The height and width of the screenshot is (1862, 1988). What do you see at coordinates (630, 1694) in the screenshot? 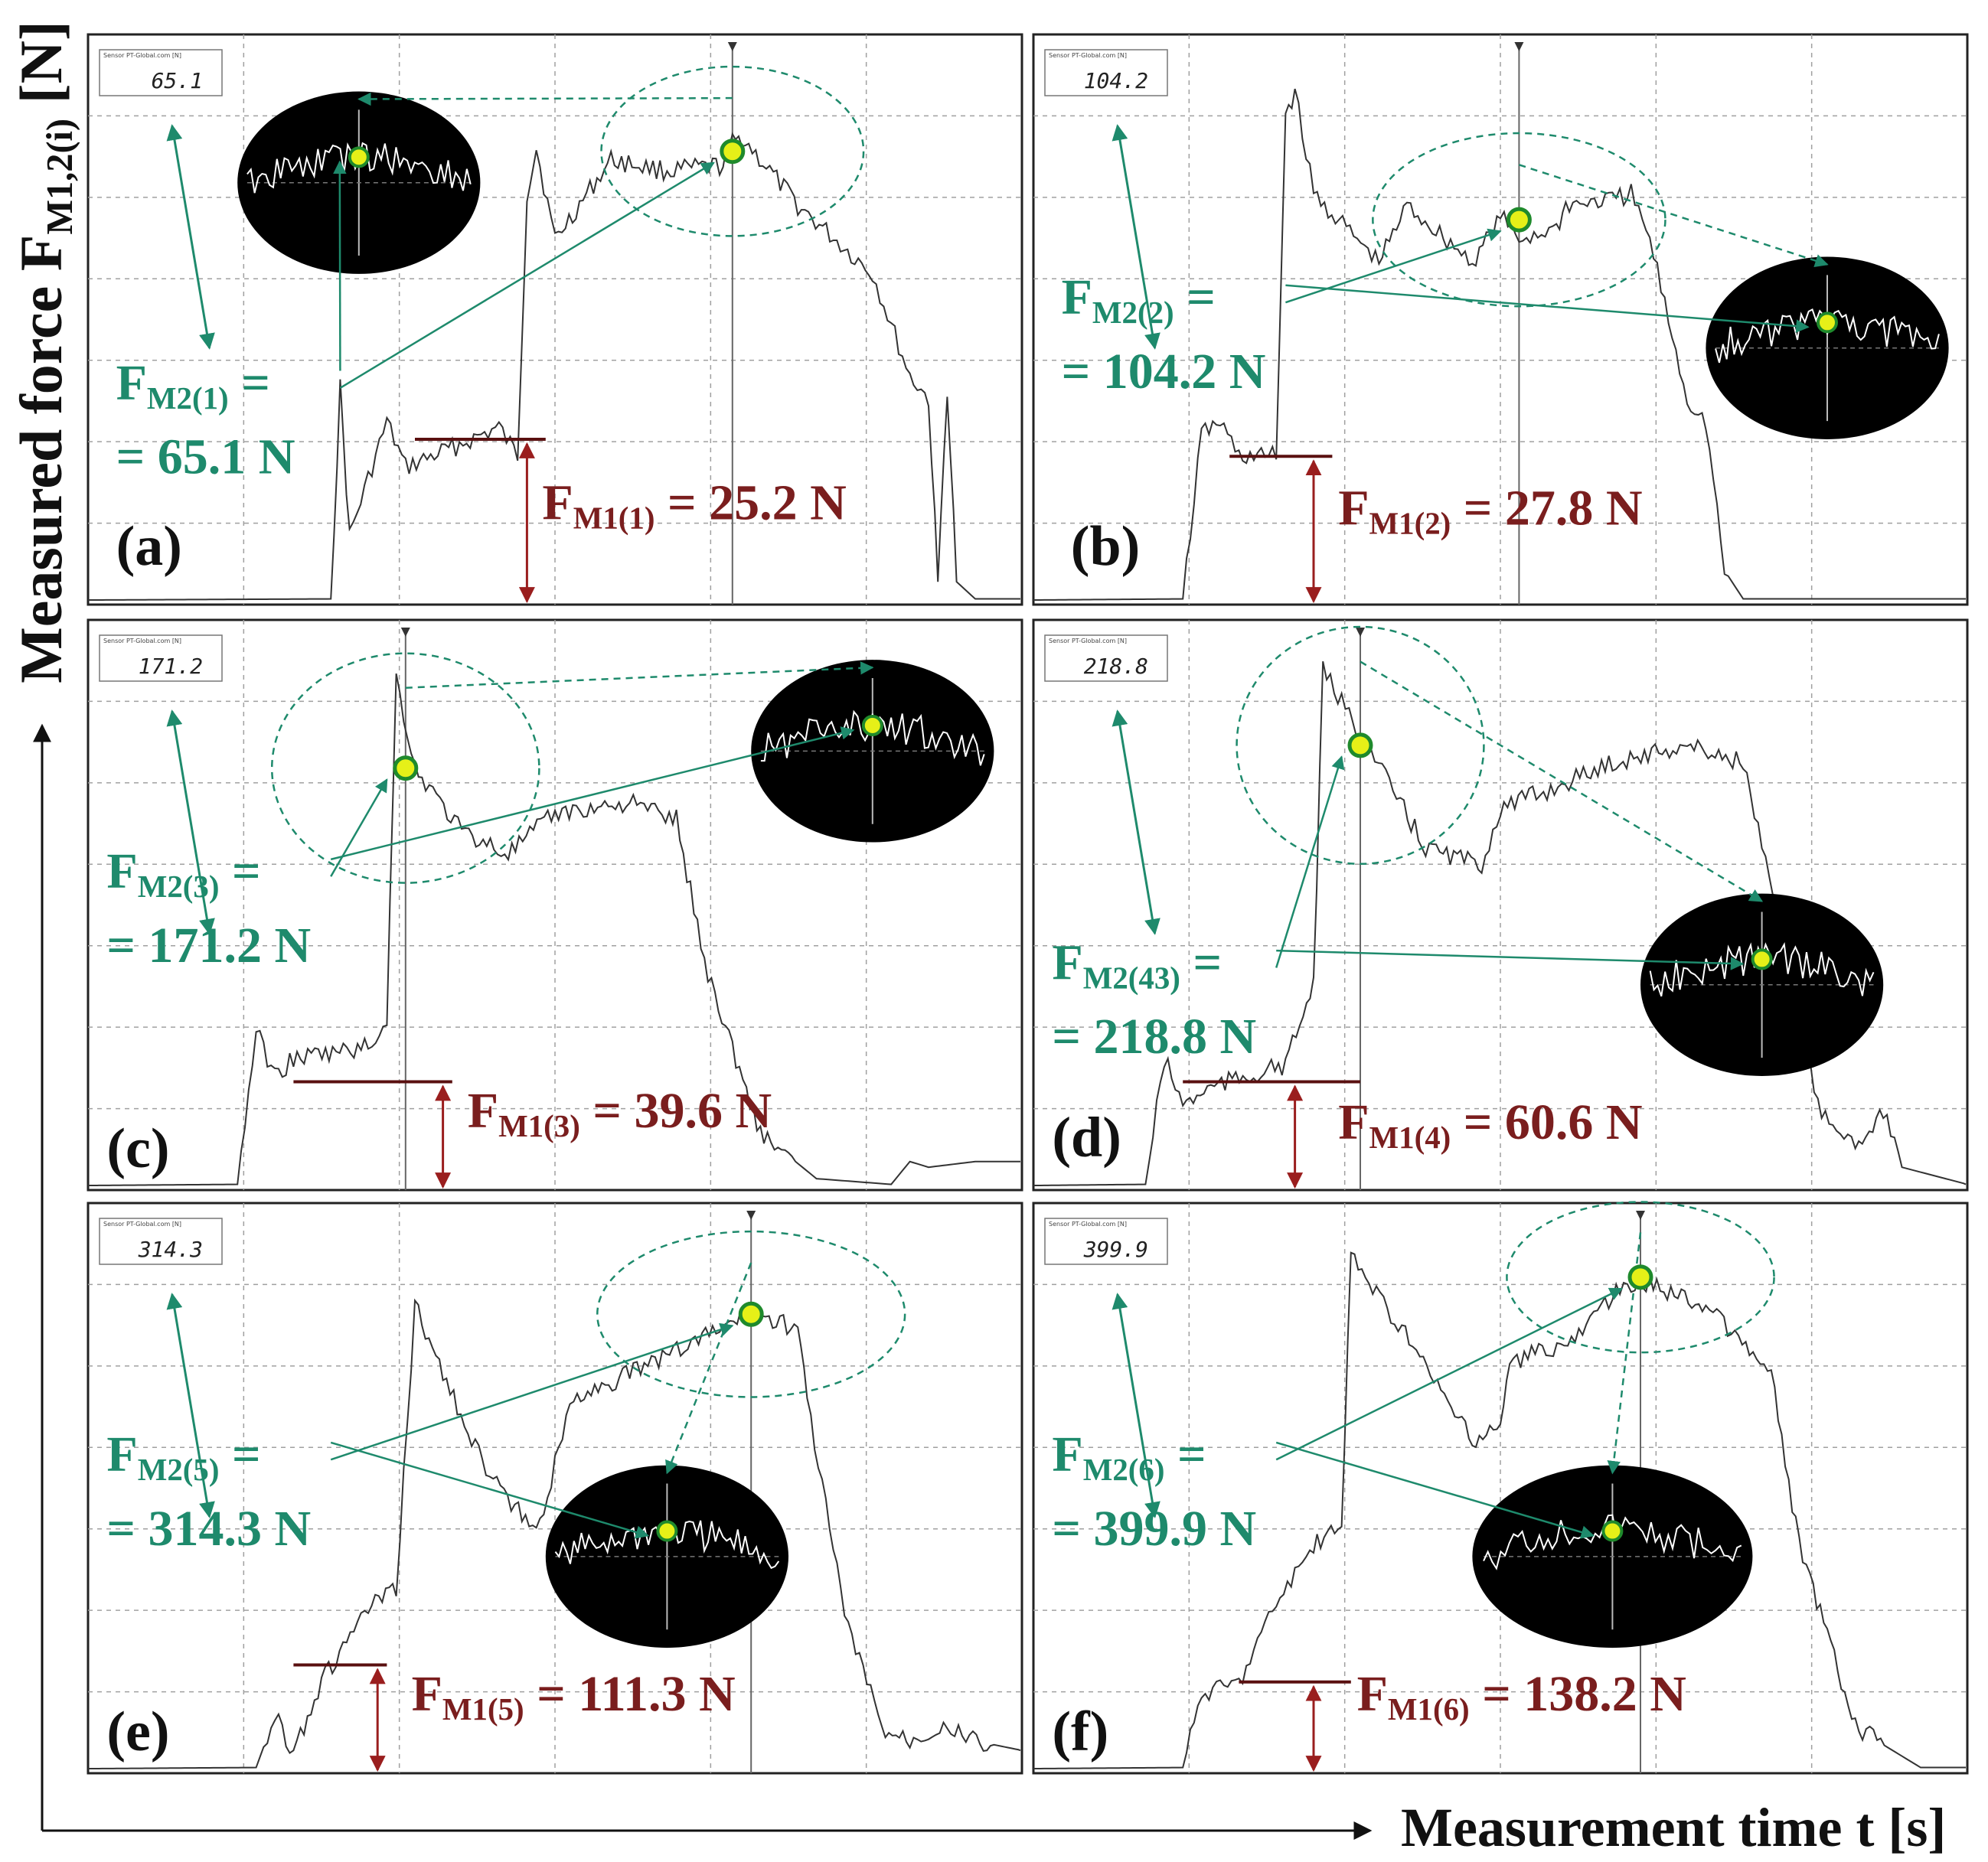
I see `fm1-value: = 111.3 N` at bounding box center [630, 1694].